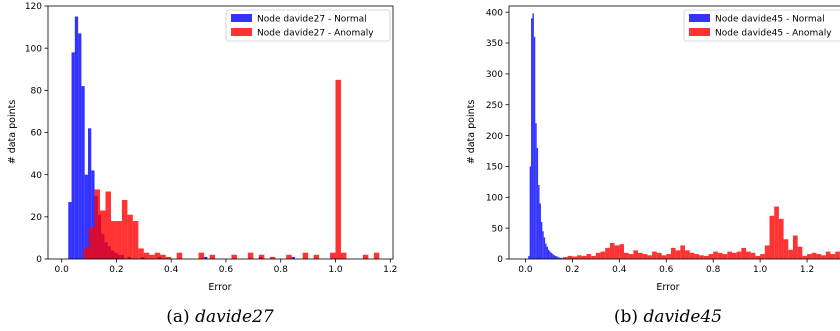 This screenshot has height=331, width=840. I want to click on y-tick-label-b: 100, so click(494, 198).